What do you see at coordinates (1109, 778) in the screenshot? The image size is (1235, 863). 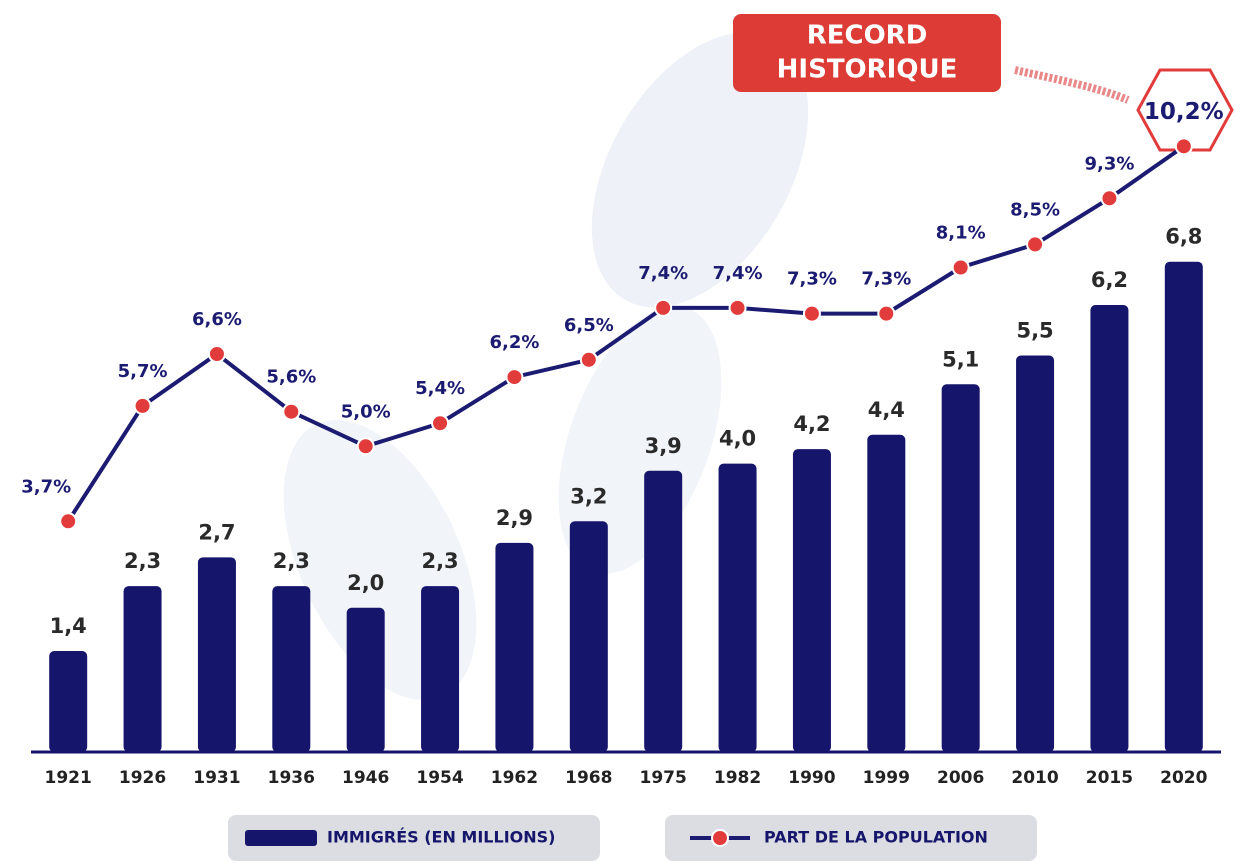 I see `x-tick-label: 2015` at bounding box center [1109, 778].